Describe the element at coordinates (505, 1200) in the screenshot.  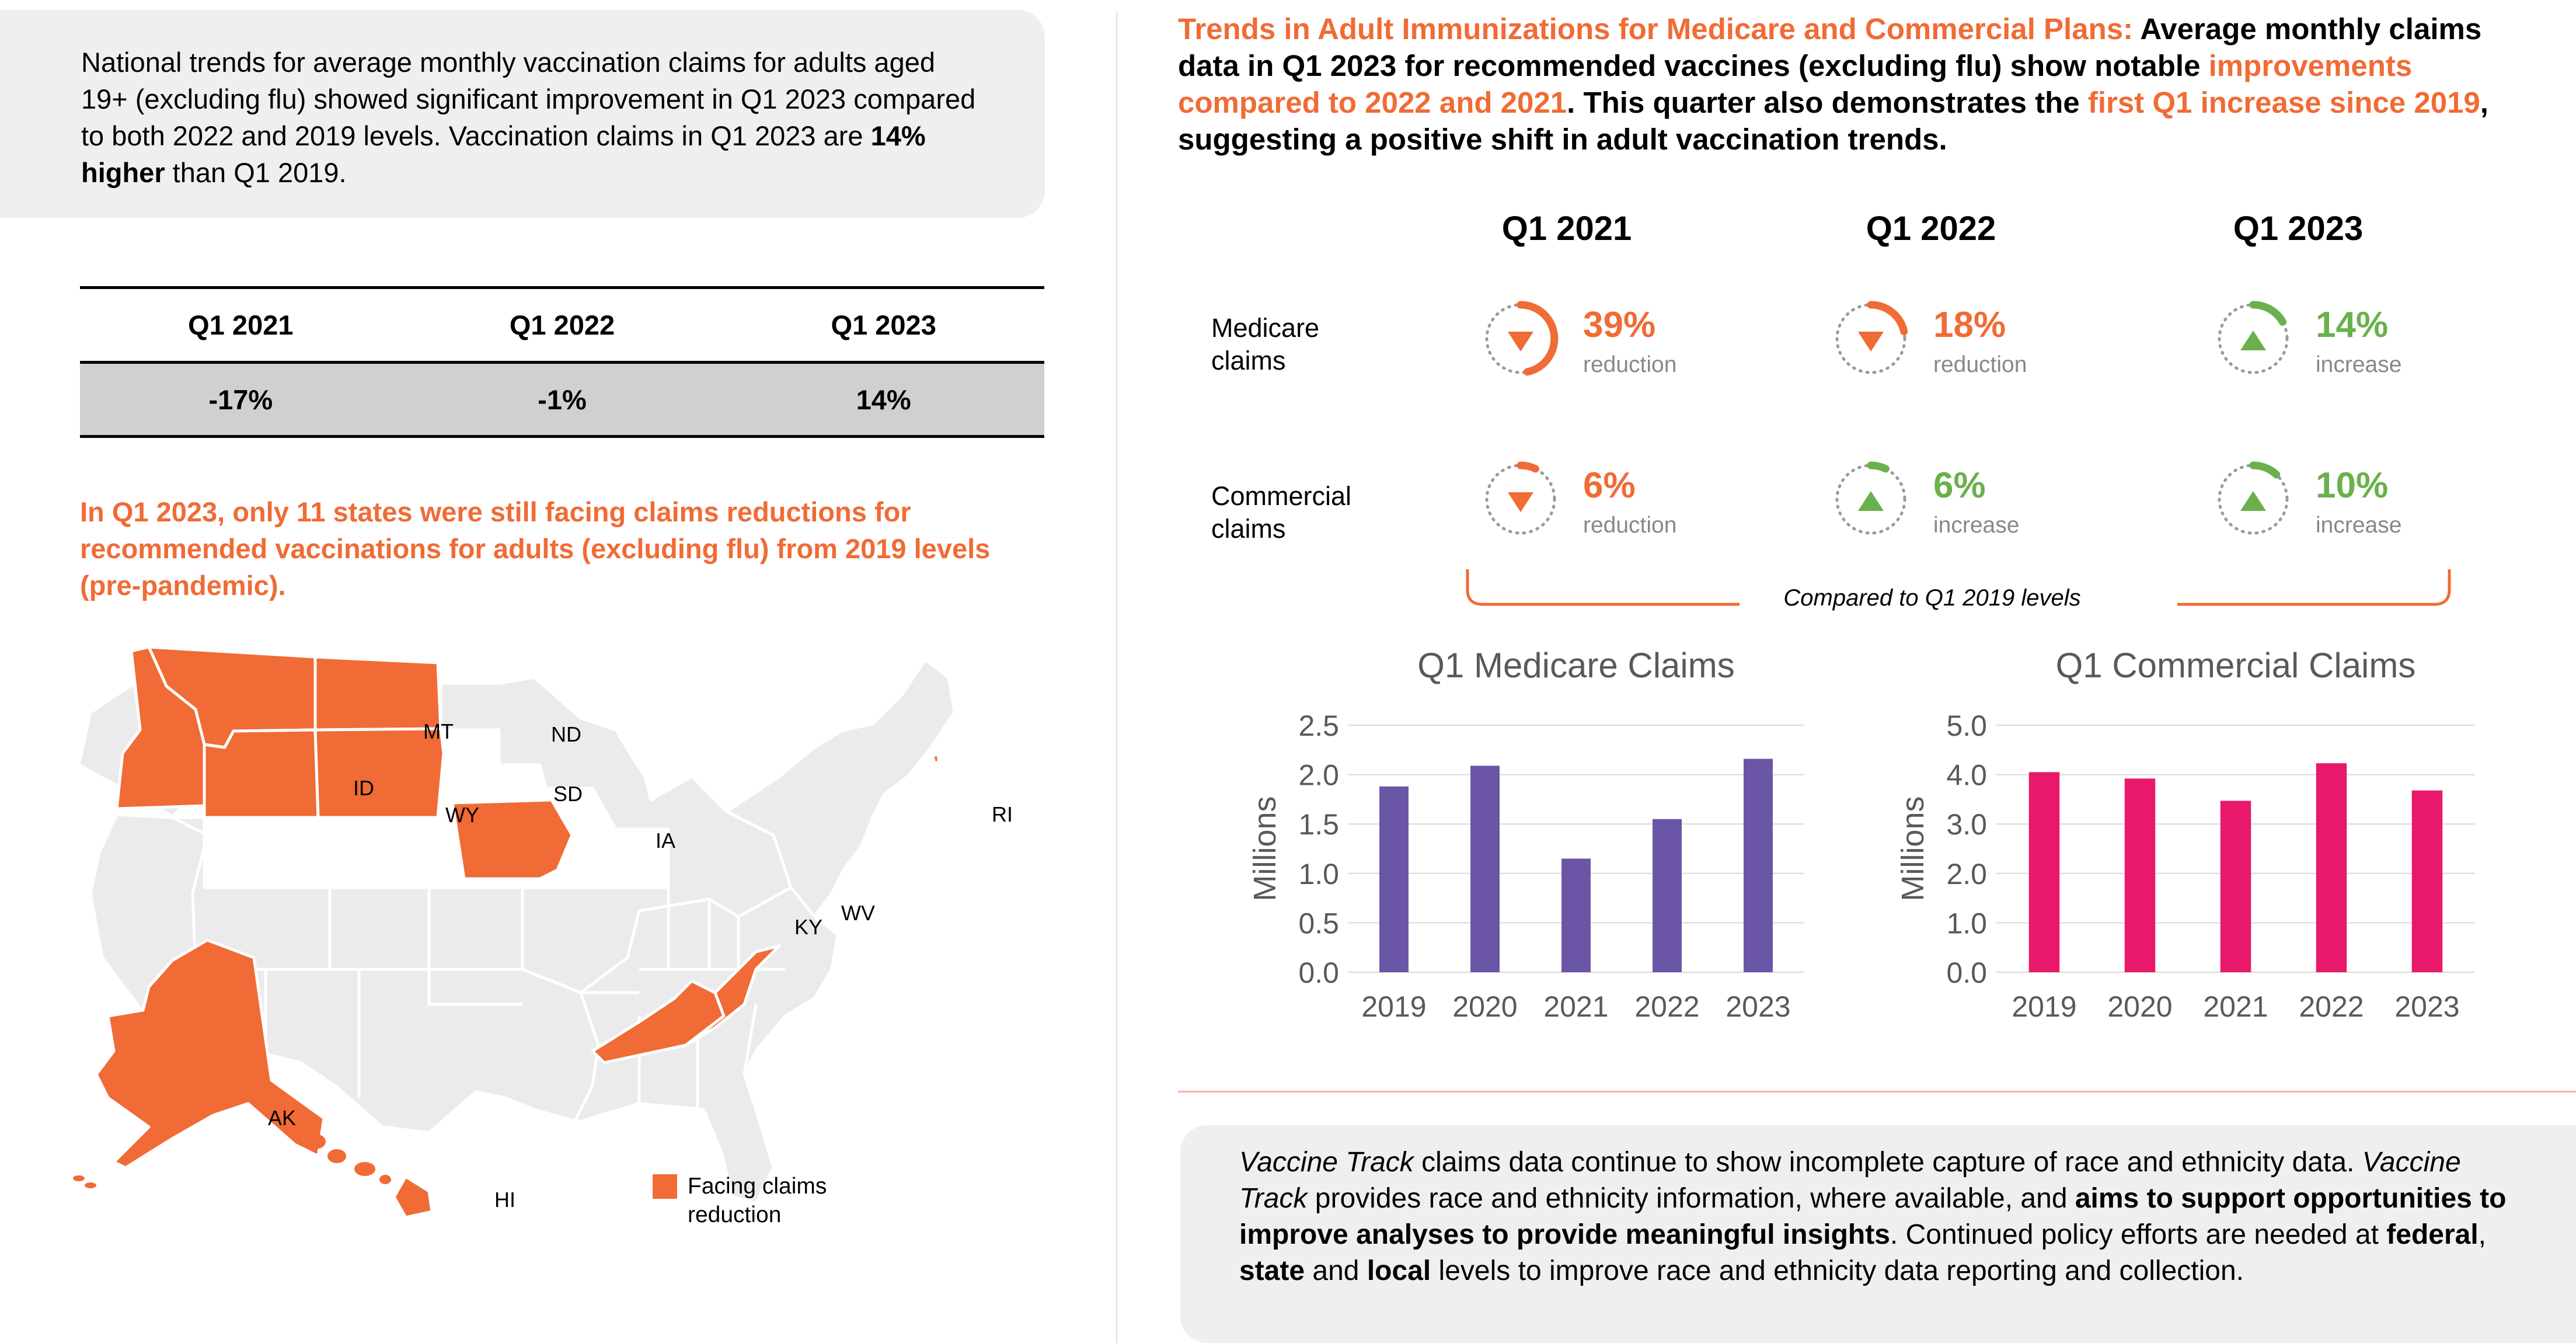
I see `state-label-hi: HI` at that location.